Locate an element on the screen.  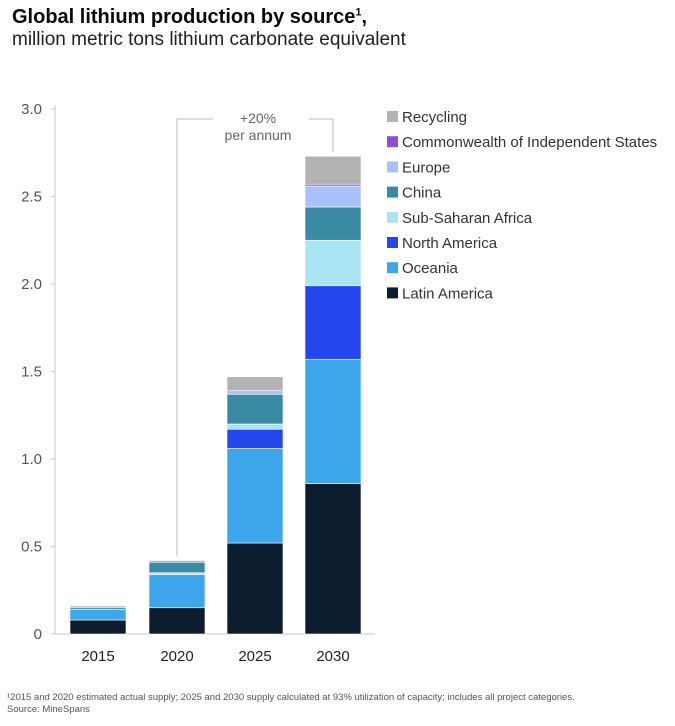
x-category-label: 2020 is located at coordinates (176, 656).